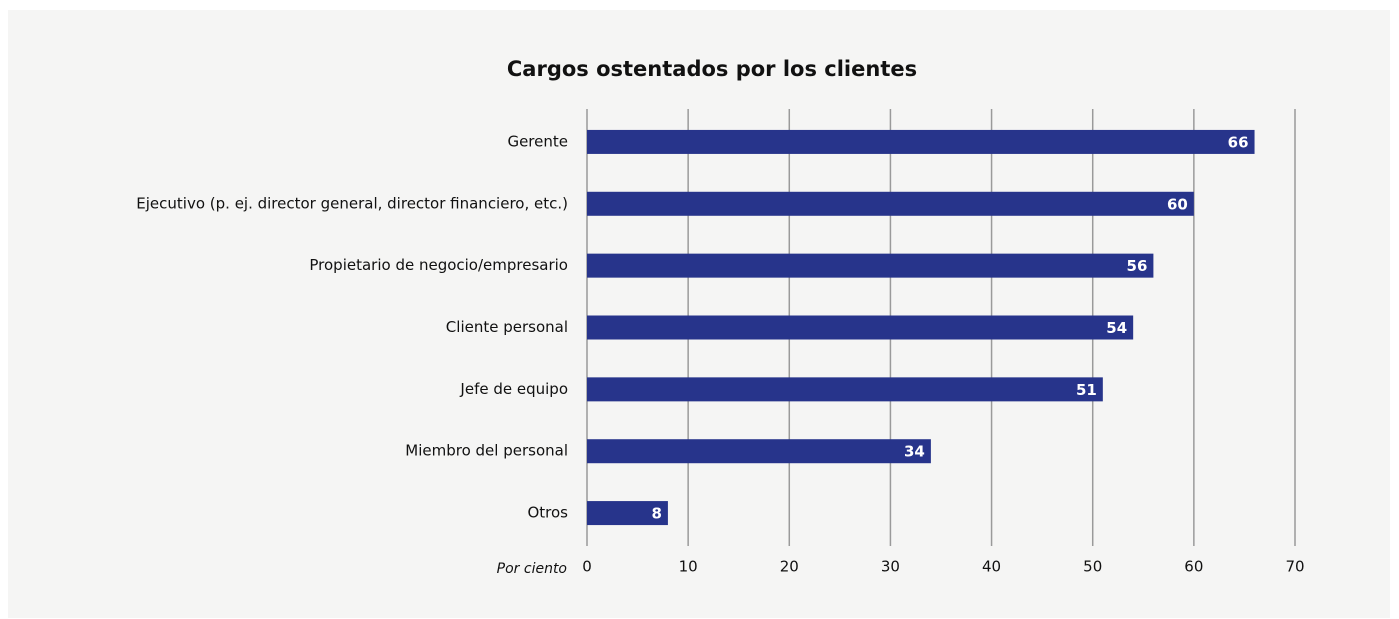  Describe the element at coordinates (532, 569) in the screenshot. I see `x-axis-label: Por ciento` at that location.